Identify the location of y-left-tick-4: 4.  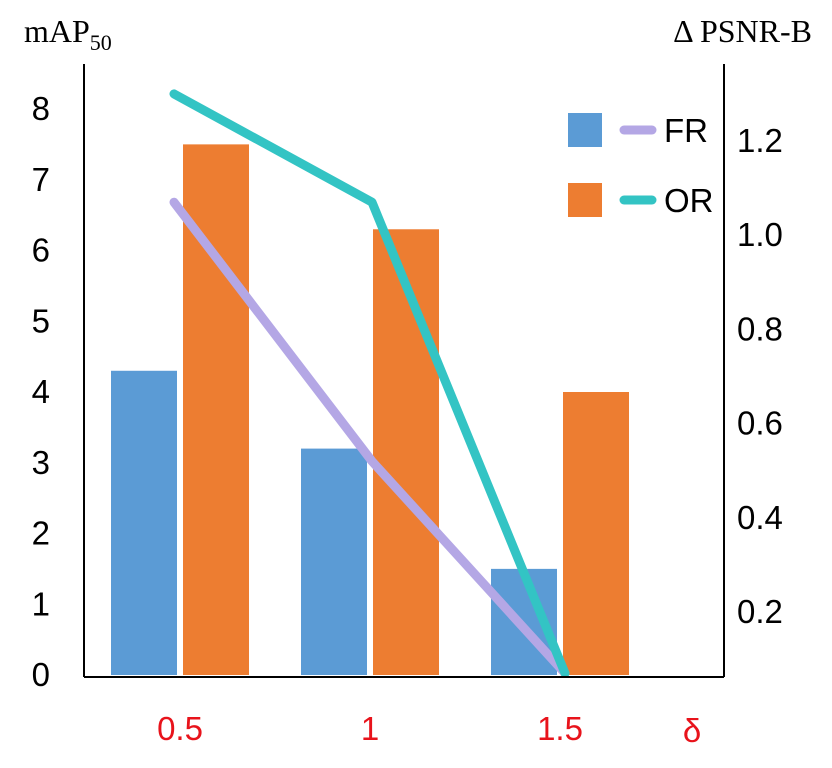
(41, 391).